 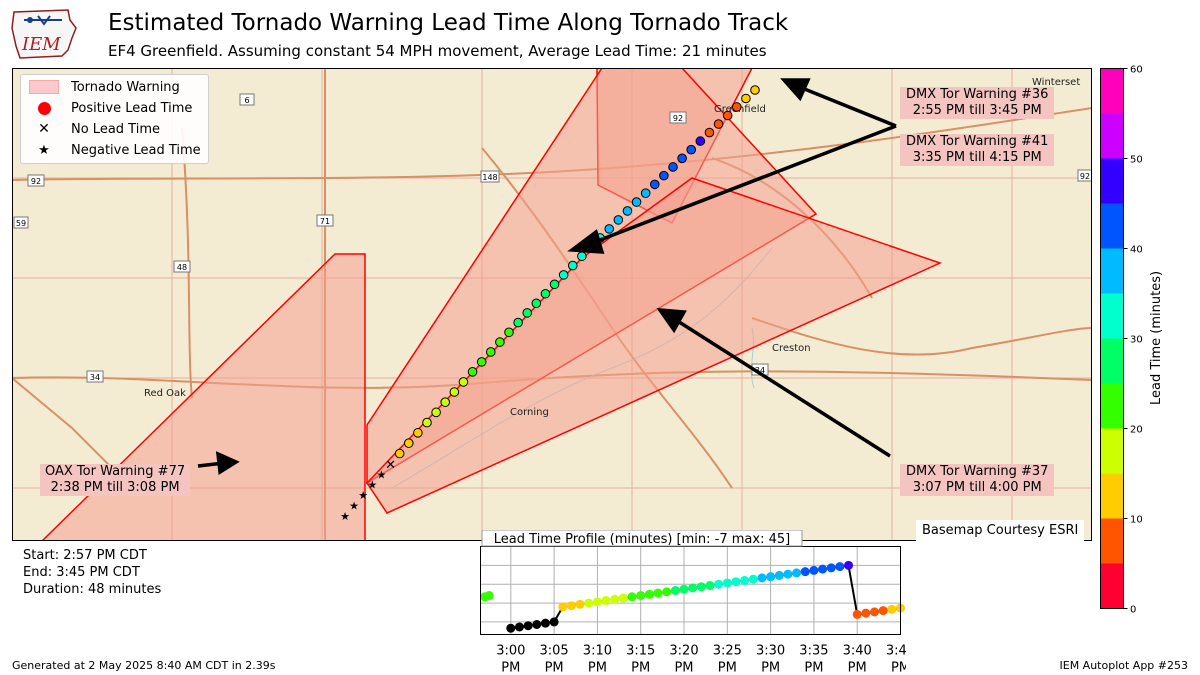 I want to click on legend-item-none: ✕ No Lead Time, so click(x=94, y=129).